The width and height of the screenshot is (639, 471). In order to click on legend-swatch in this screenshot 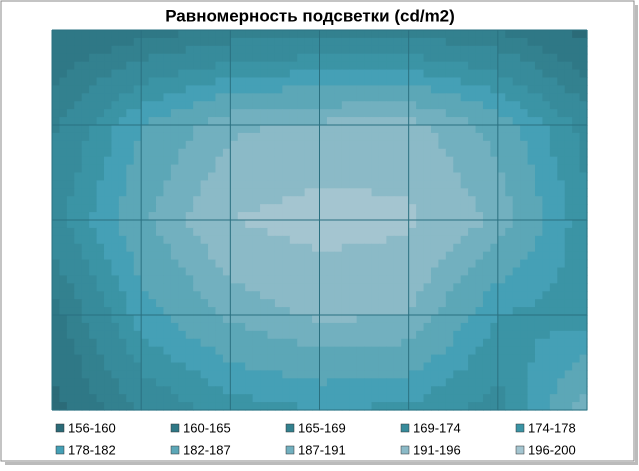, I will do `click(175, 428)`.